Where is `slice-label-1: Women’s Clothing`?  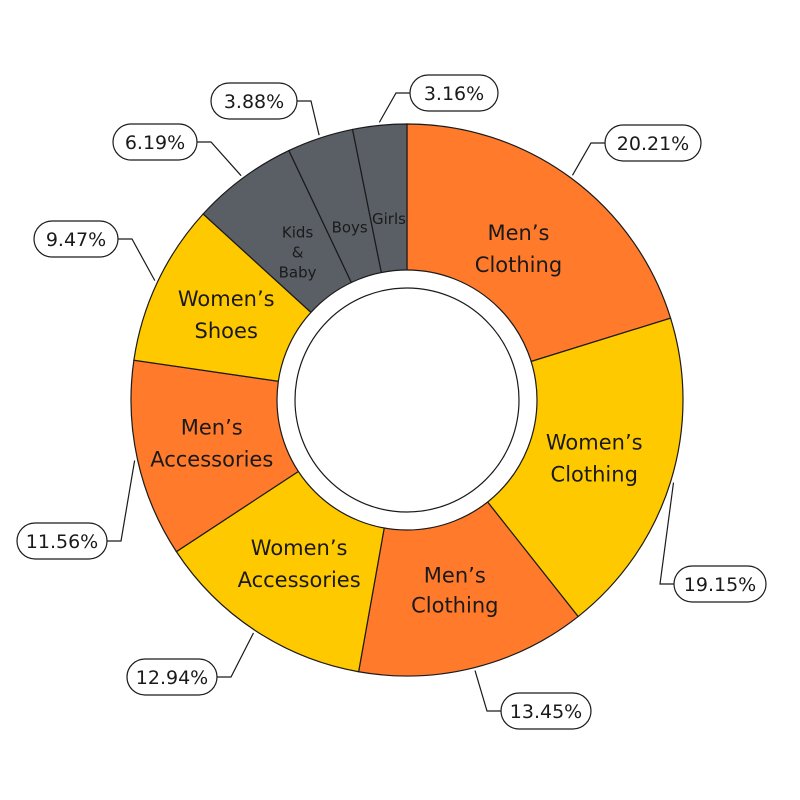
slice-label-1: Women’s Clothing is located at coordinates (594, 458).